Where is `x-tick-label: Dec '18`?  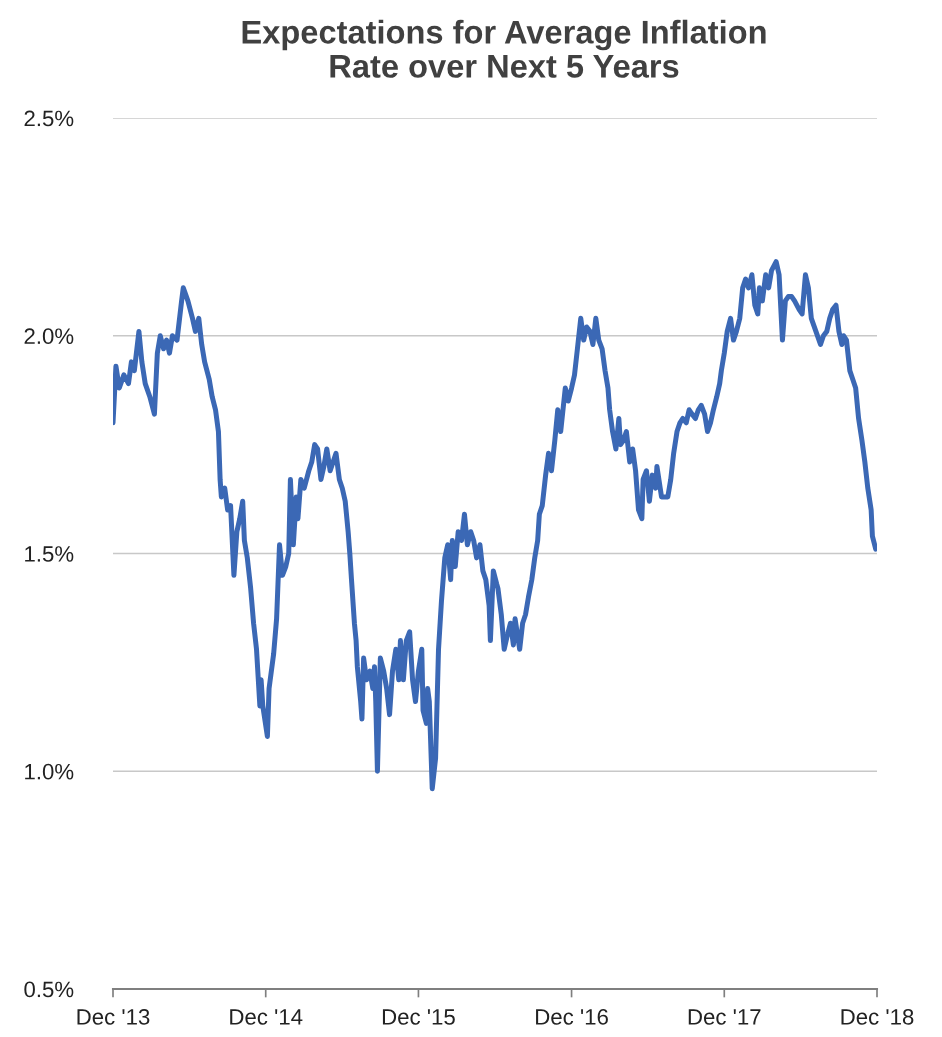 x-tick-label: Dec '18 is located at coordinates (877, 1017).